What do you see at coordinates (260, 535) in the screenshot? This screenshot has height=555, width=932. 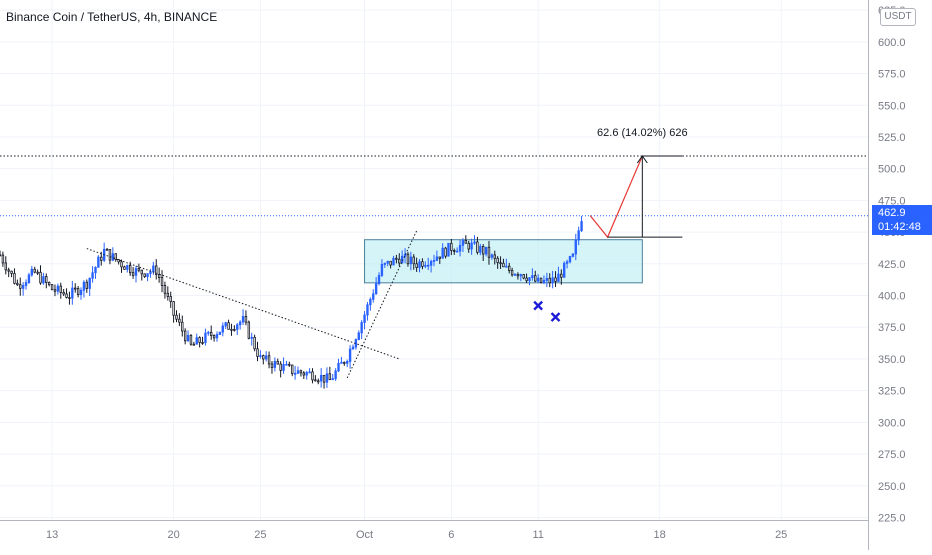 I see `x-tick-label: 25` at bounding box center [260, 535].